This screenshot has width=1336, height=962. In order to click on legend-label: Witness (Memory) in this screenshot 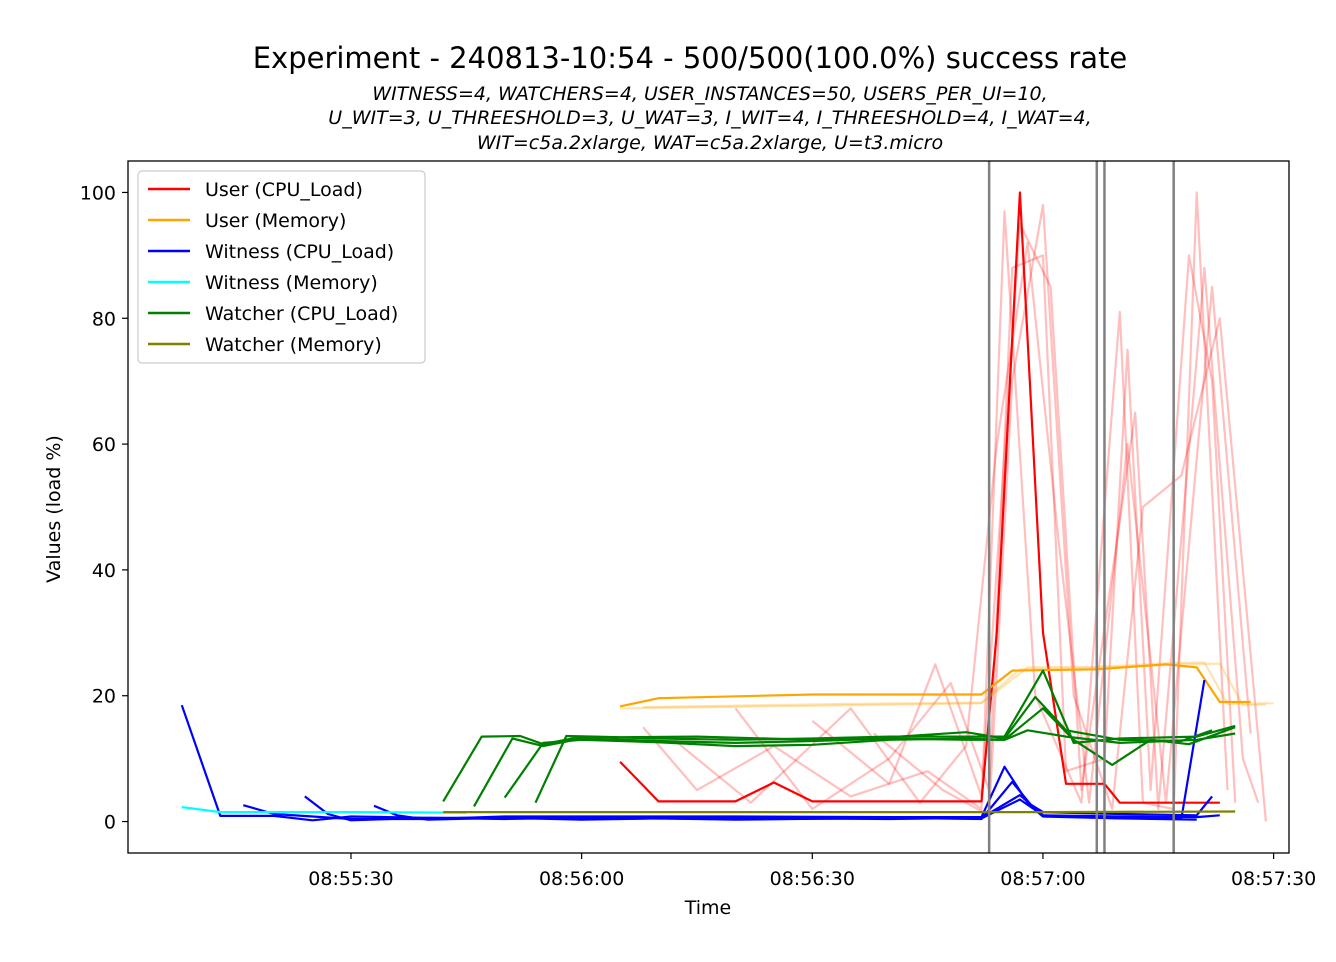, I will do `click(291, 283)`.